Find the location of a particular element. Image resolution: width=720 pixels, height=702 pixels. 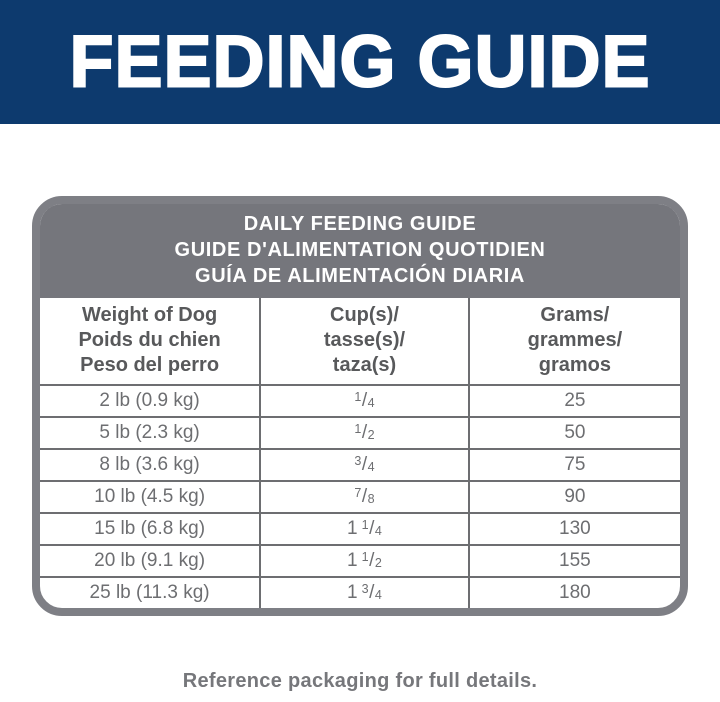

page-title: FEEDING GUIDE is located at coordinates (359, 62).